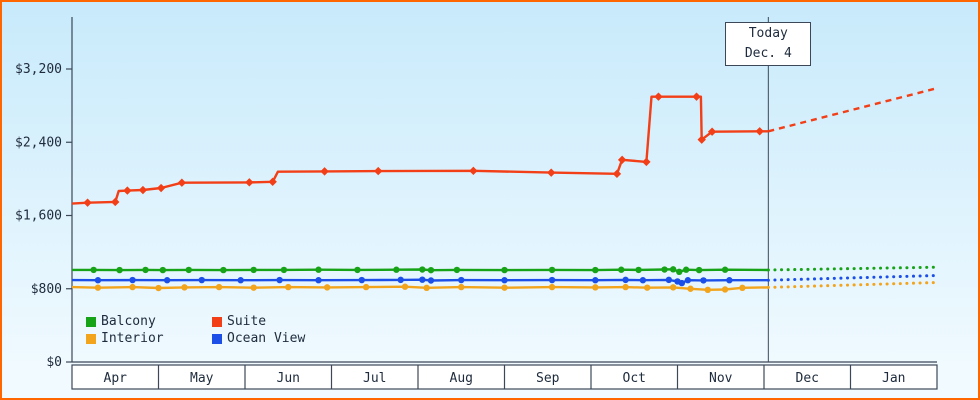  I want to click on month-label-oct: Oct, so click(634, 378).